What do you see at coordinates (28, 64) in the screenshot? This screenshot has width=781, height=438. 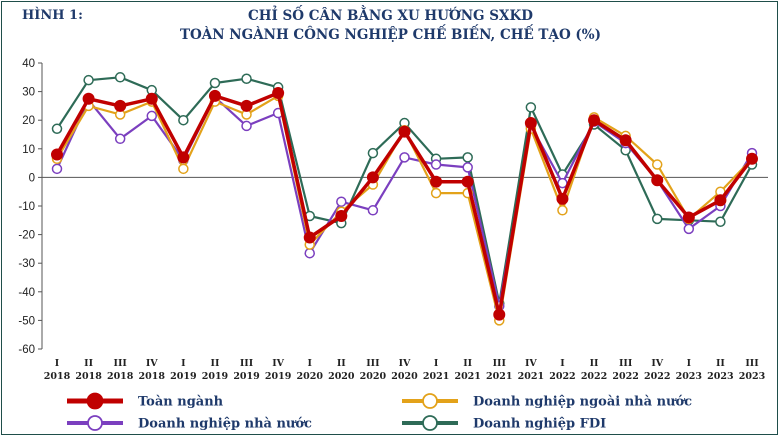 I see `y-tick-label: 40` at bounding box center [28, 64].